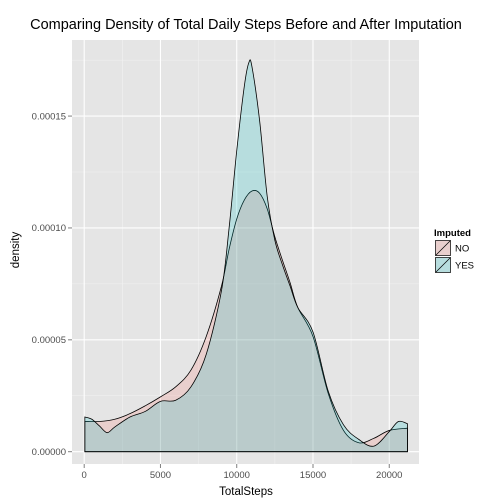 The width and height of the screenshot is (504, 504). Describe the element at coordinates (246, 492) in the screenshot. I see `x-axis-title: TotalSteps` at that location.